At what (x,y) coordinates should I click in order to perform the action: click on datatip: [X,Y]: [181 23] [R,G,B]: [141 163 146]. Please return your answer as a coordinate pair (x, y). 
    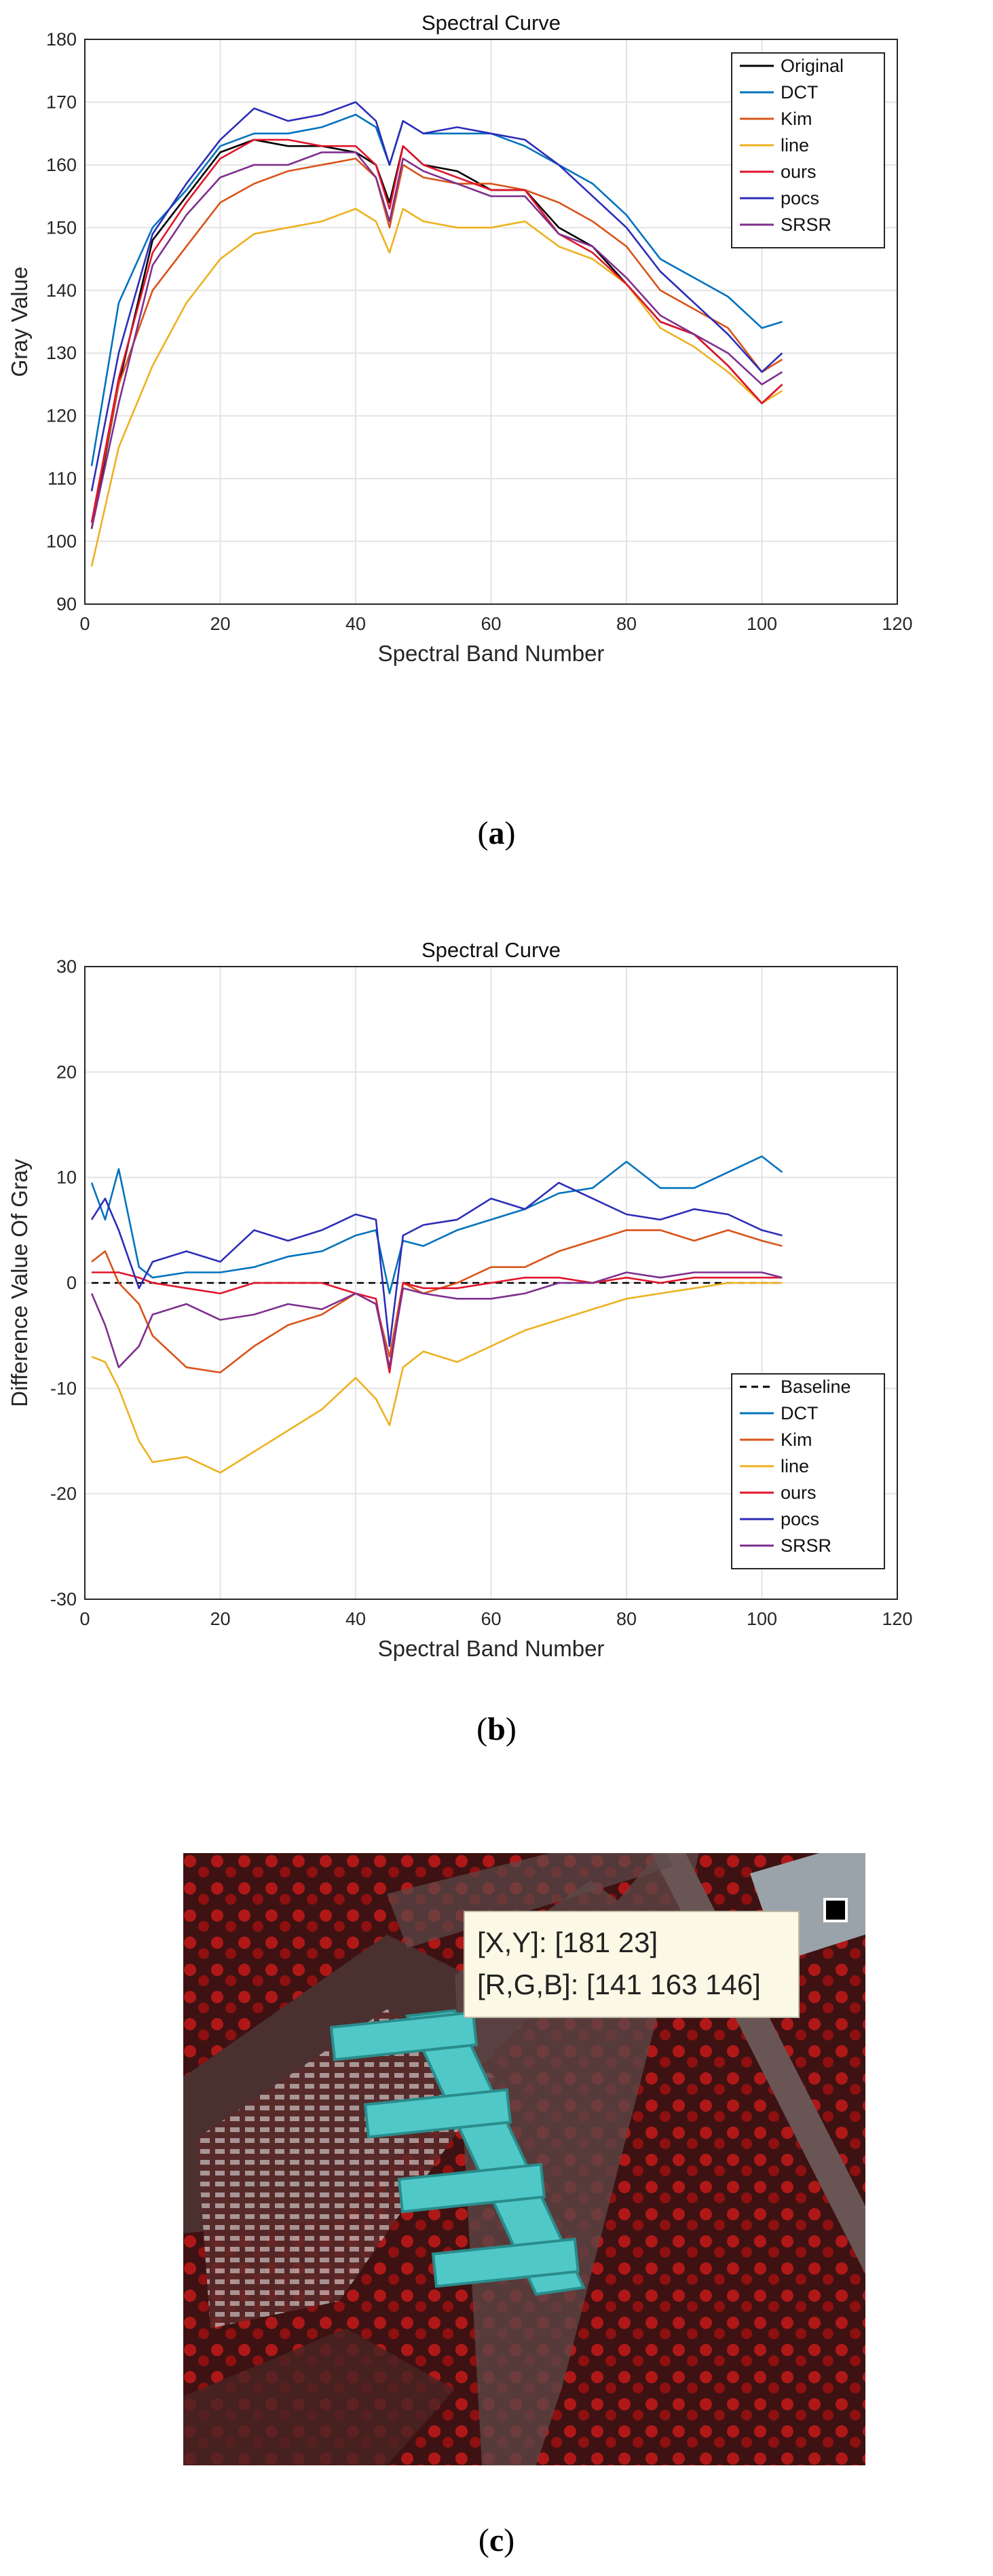
    Looking at the image, I should click on (632, 1965).